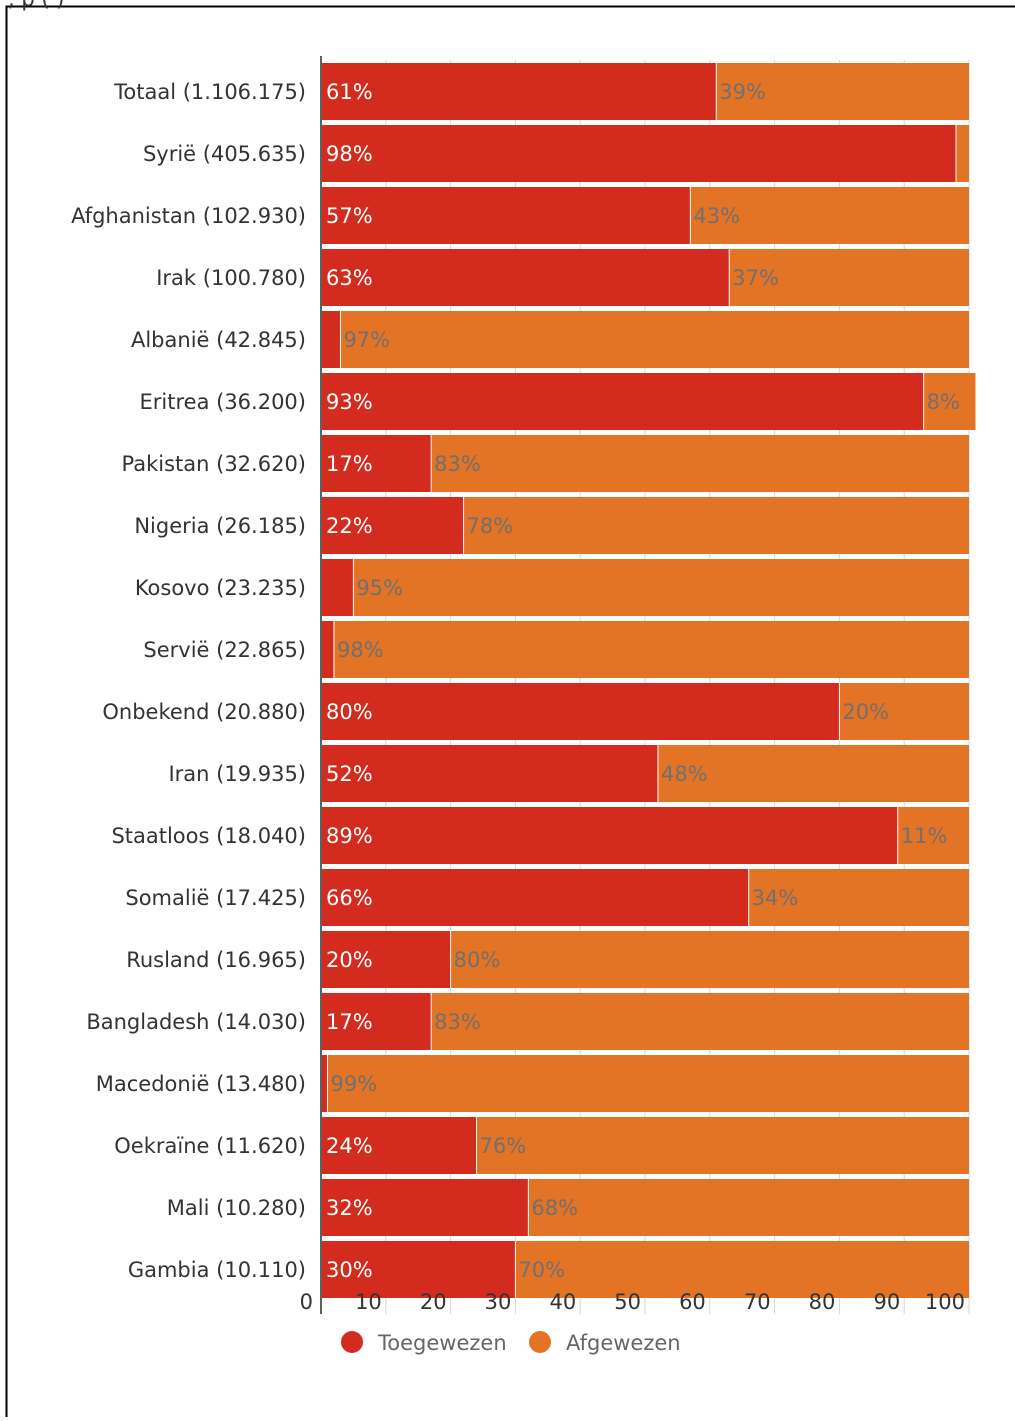 The image size is (1015, 1421). What do you see at coordinates (755, 278) in the screenshot?
I see `data-label-afgewezen: 37%` at bounding box center [755, 278].